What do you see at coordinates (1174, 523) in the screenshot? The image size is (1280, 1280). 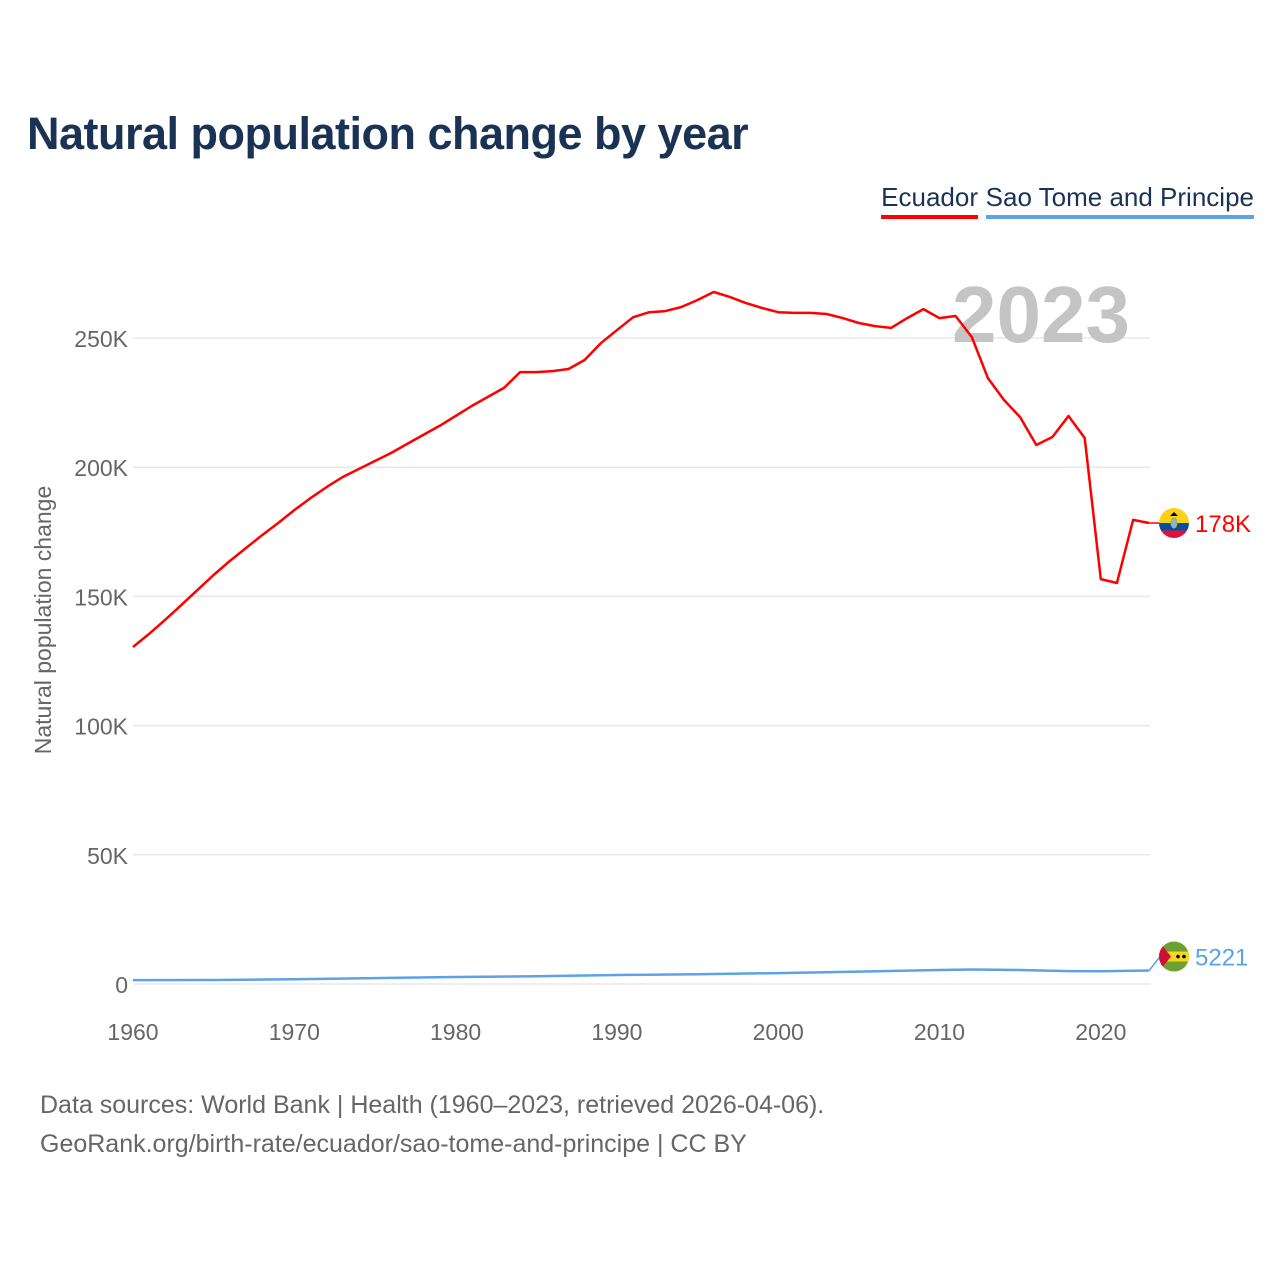 I see `ecuador-flag-icon` at bounding box center [1174, 523].